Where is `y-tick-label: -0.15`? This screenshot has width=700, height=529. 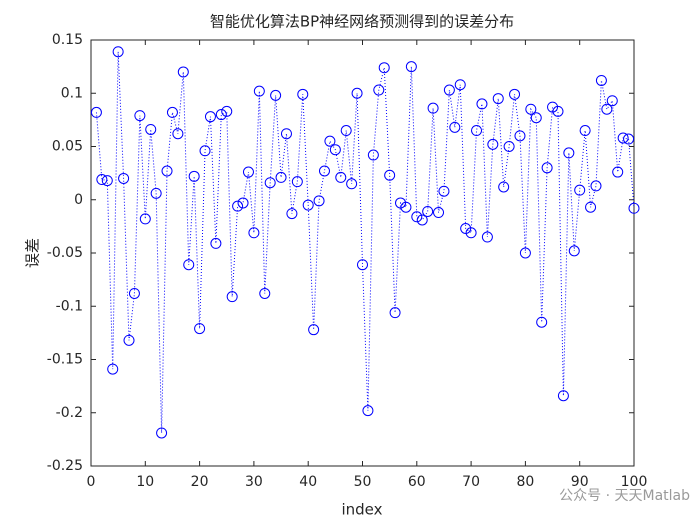
y-tick-label: -0.15 is located at coordinates (65, 360).